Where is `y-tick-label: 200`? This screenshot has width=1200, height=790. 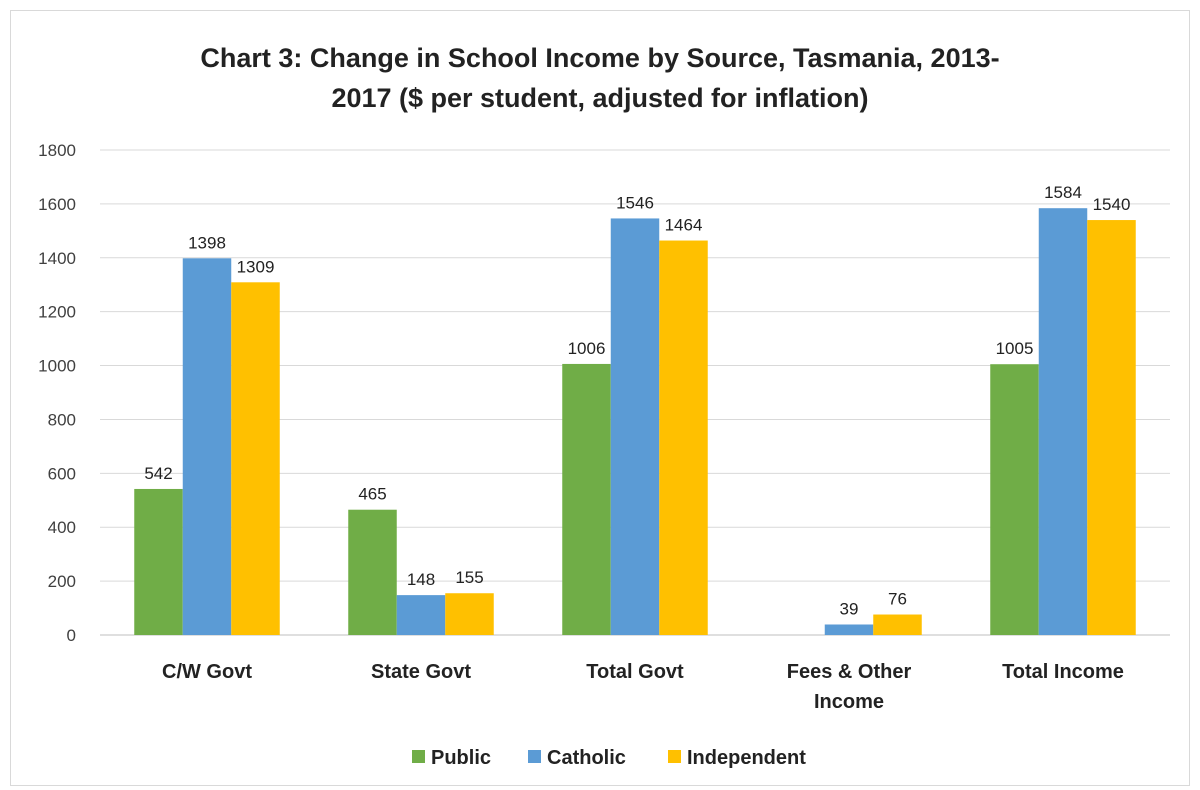
y-tick-label: 200 is located at coordinates (62, 581).